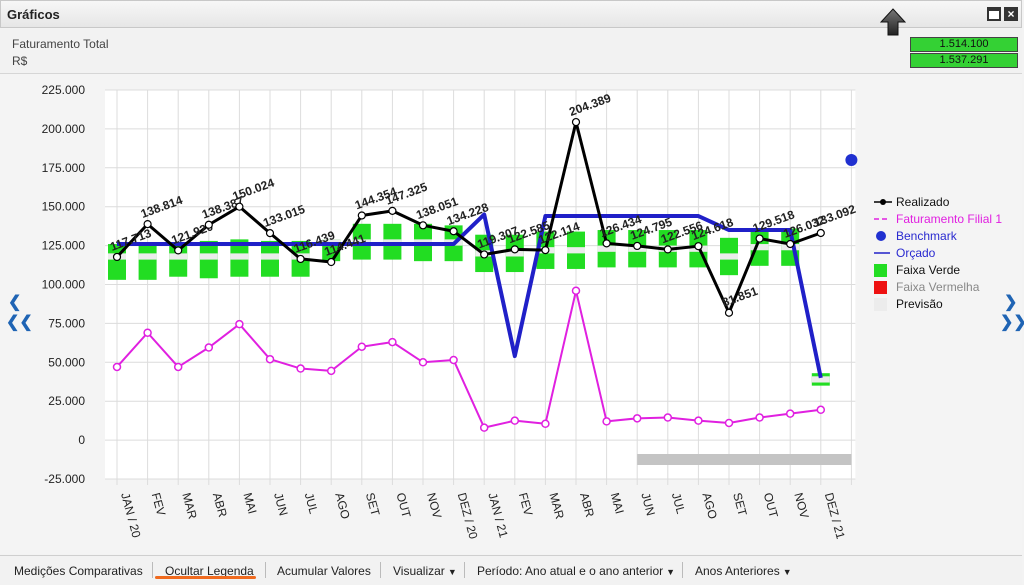 The image size is (1024, 585). Describe the element at coordinates (851, 160) in the screenshot. I see `benchmark-point` at that location.